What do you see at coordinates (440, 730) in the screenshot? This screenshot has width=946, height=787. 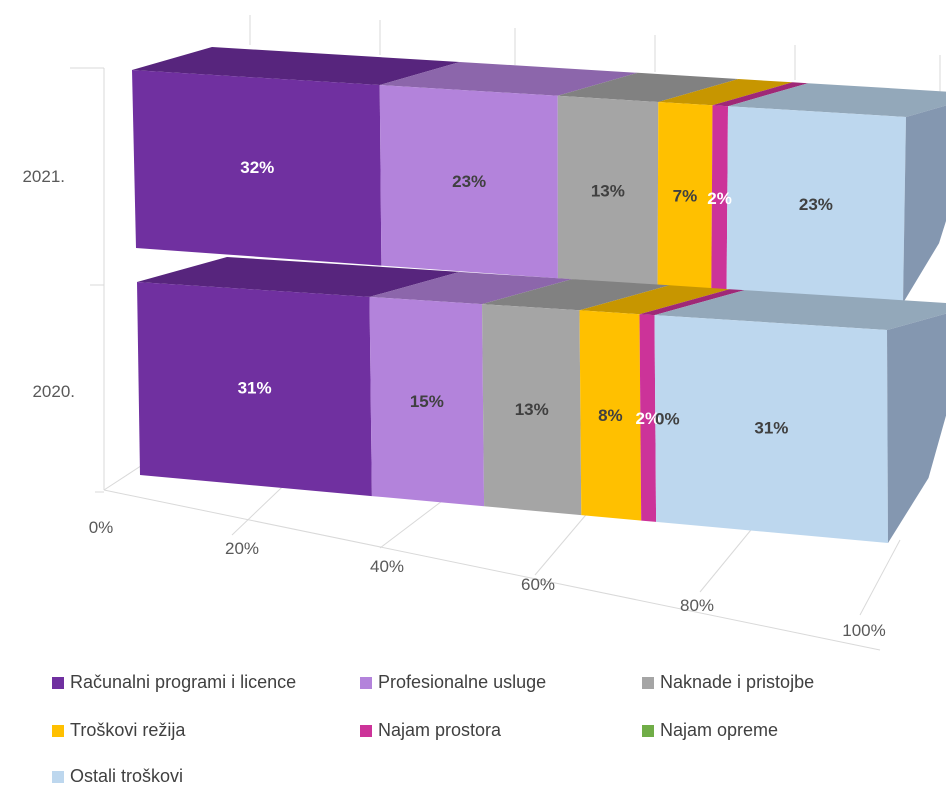 I see `legend-label: Najam prostora` at bounding box center [440, 730].